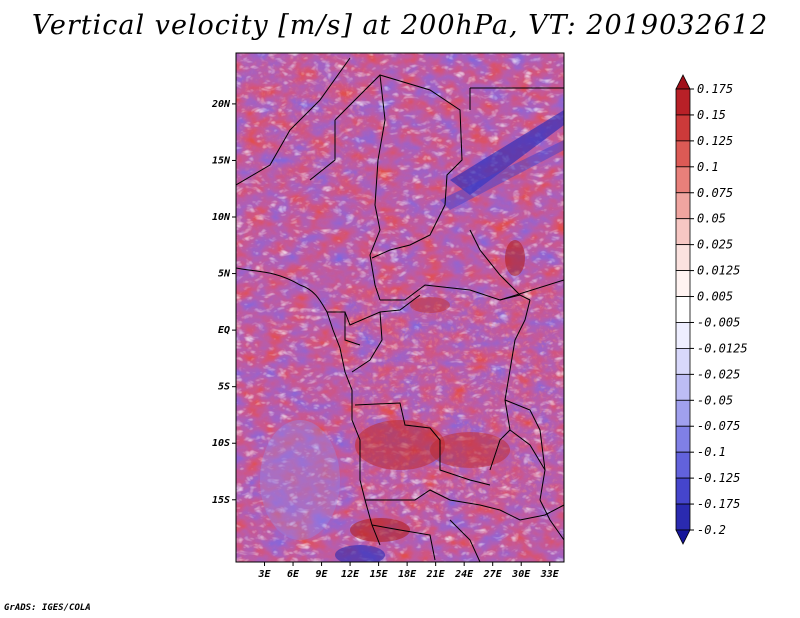  What do you see at coordinates (718, 271) in the screenshot?
I see `colorbar-label: 0.0125` at bounding box center [718, 271].